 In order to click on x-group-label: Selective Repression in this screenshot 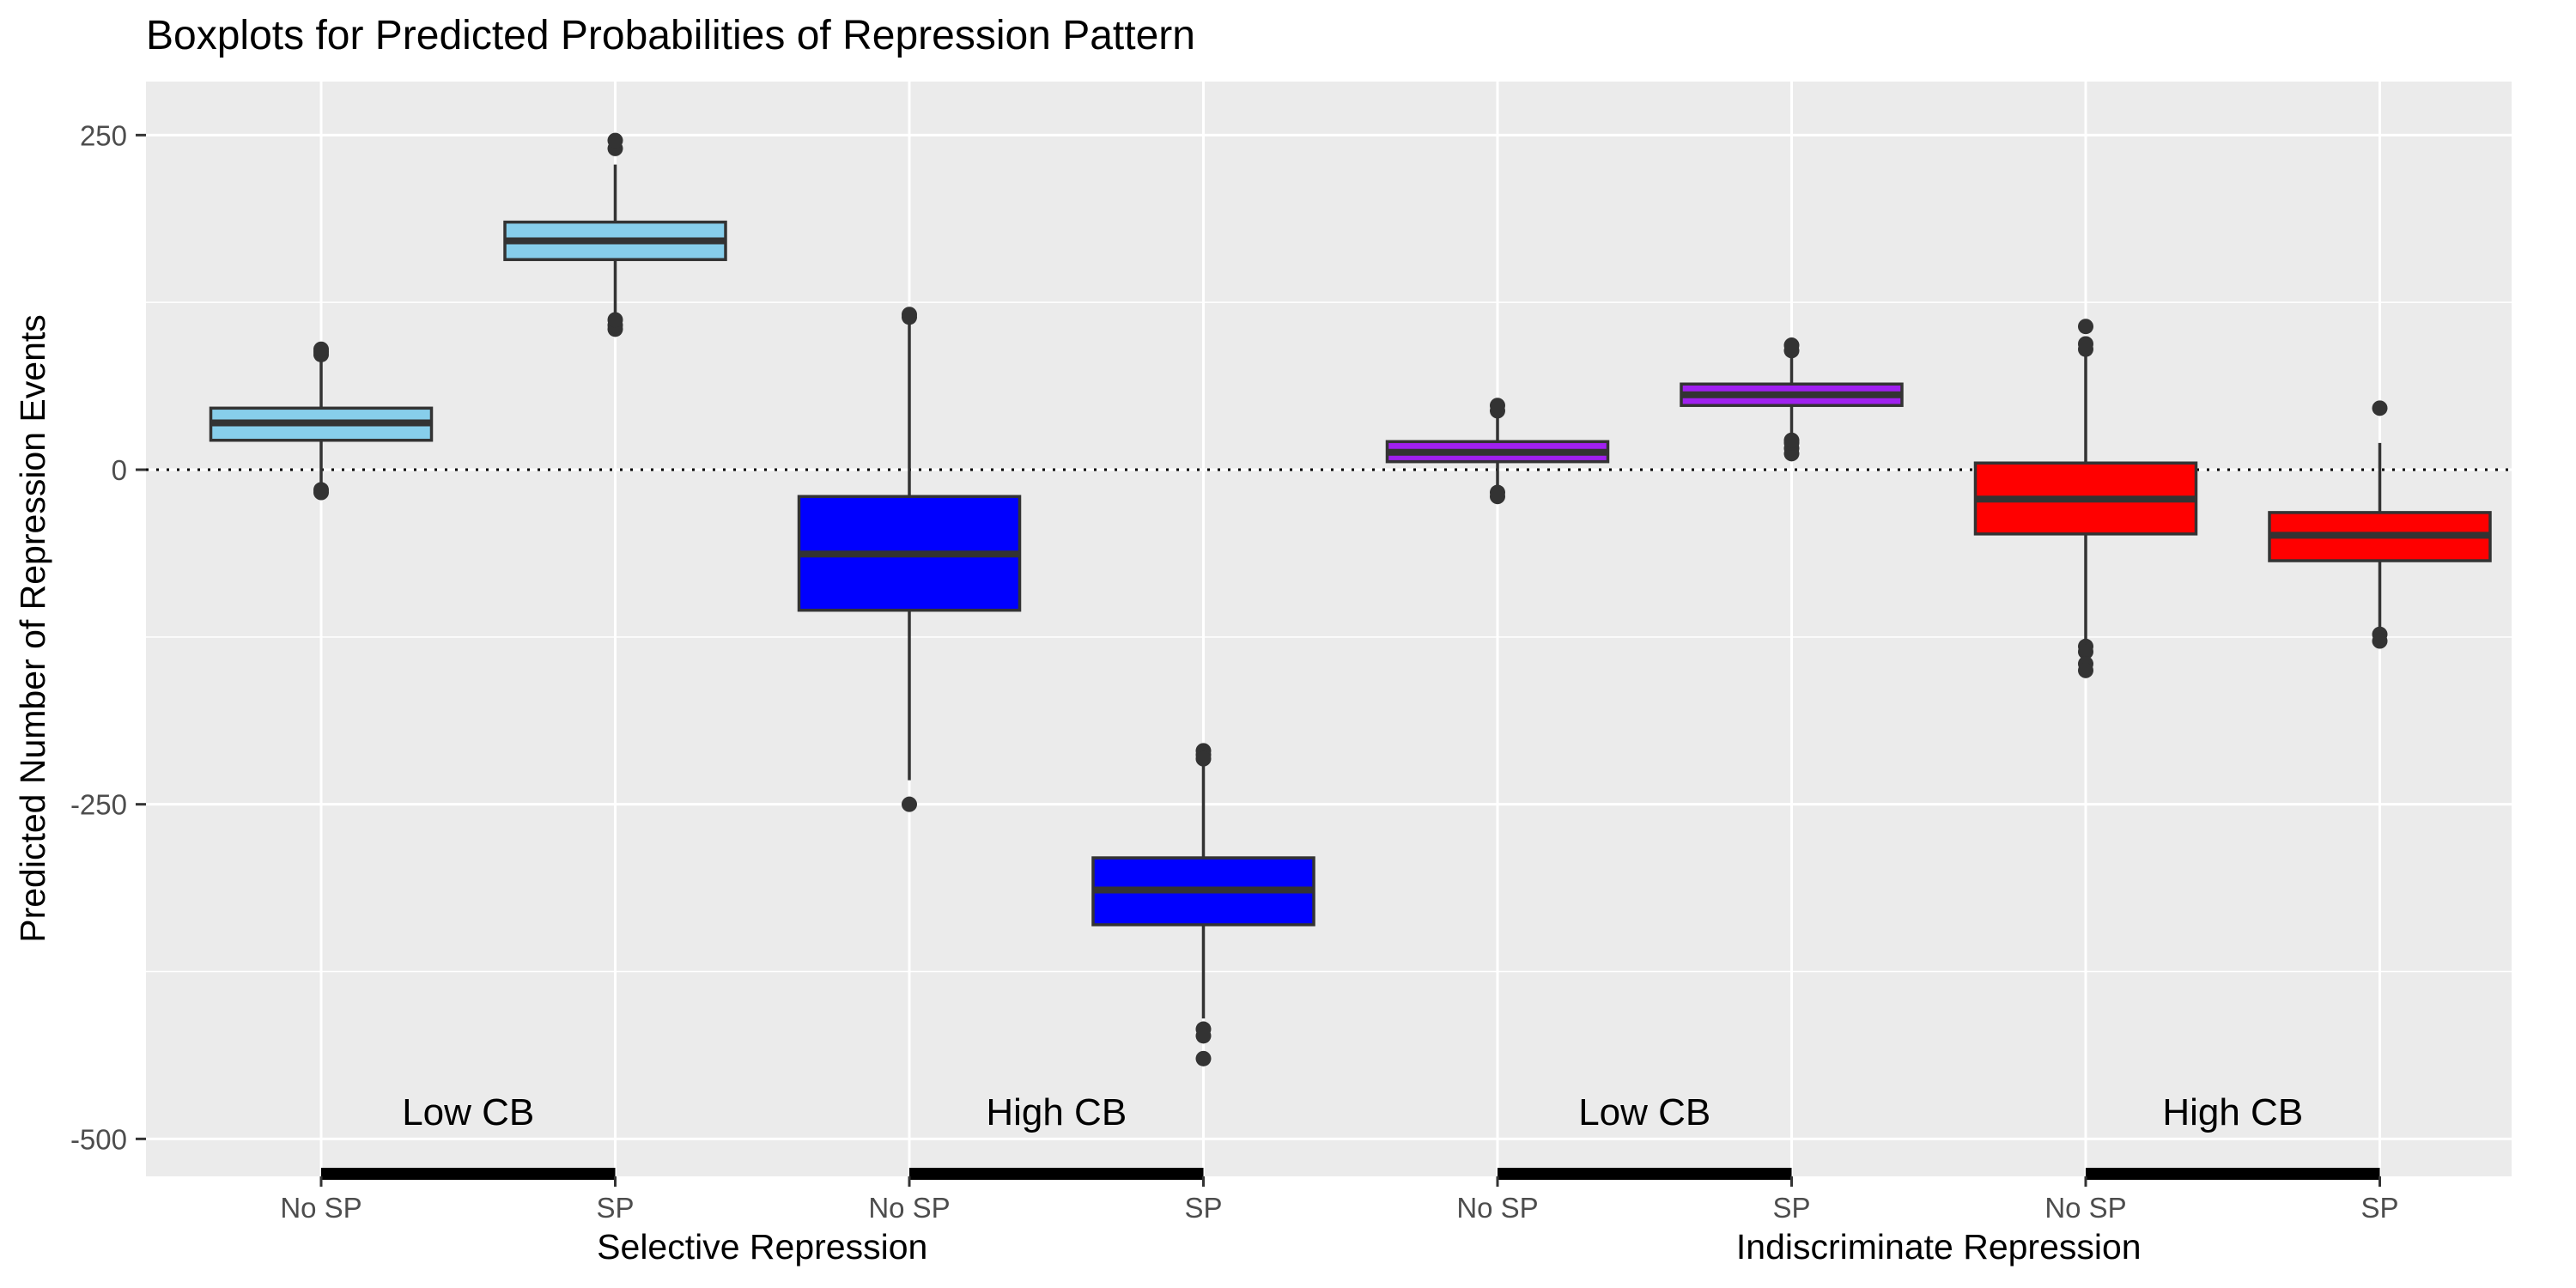, I will do `click(762, 1247)`.